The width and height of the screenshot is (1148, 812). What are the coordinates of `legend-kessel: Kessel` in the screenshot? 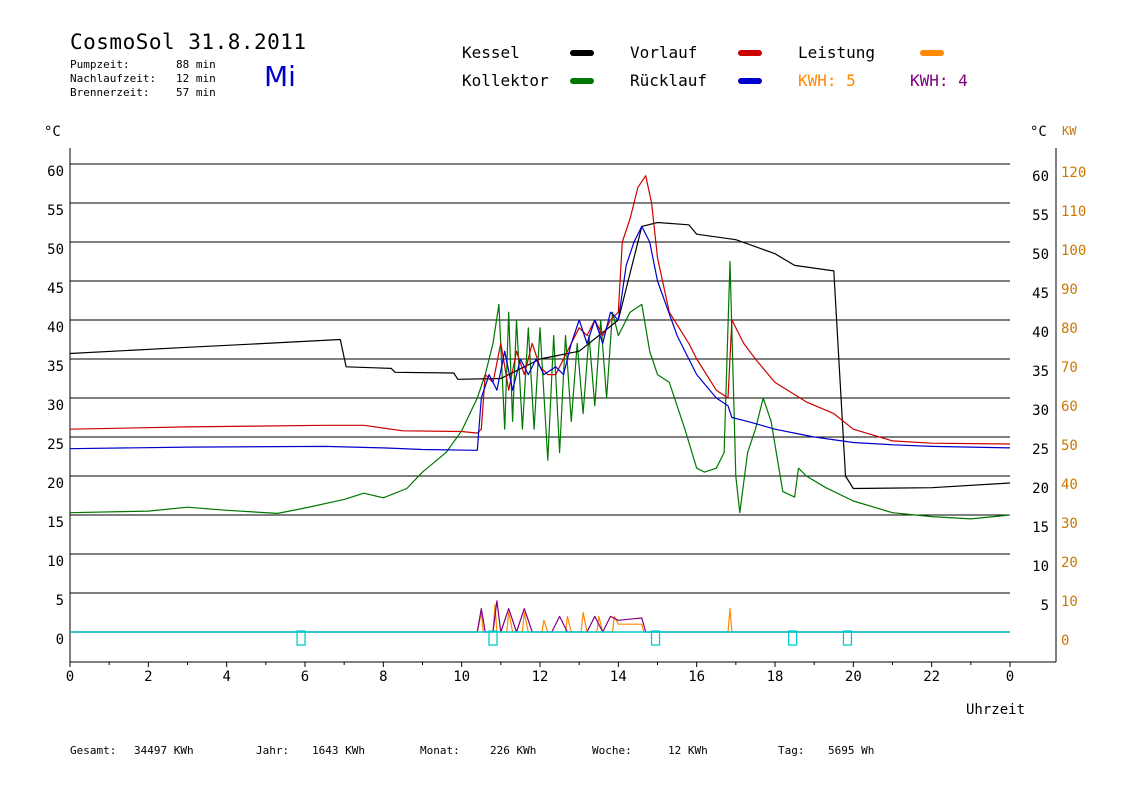 It's located at (491, 52).